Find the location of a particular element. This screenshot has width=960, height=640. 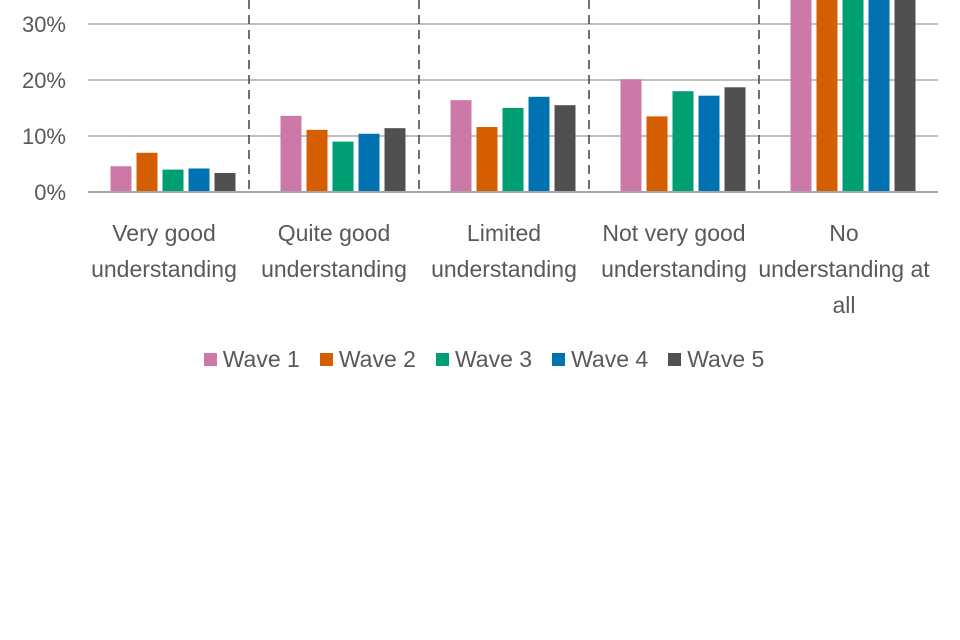

y-axis-labels: 0% 10% 20% 30% is located at coordinates (44, 108).